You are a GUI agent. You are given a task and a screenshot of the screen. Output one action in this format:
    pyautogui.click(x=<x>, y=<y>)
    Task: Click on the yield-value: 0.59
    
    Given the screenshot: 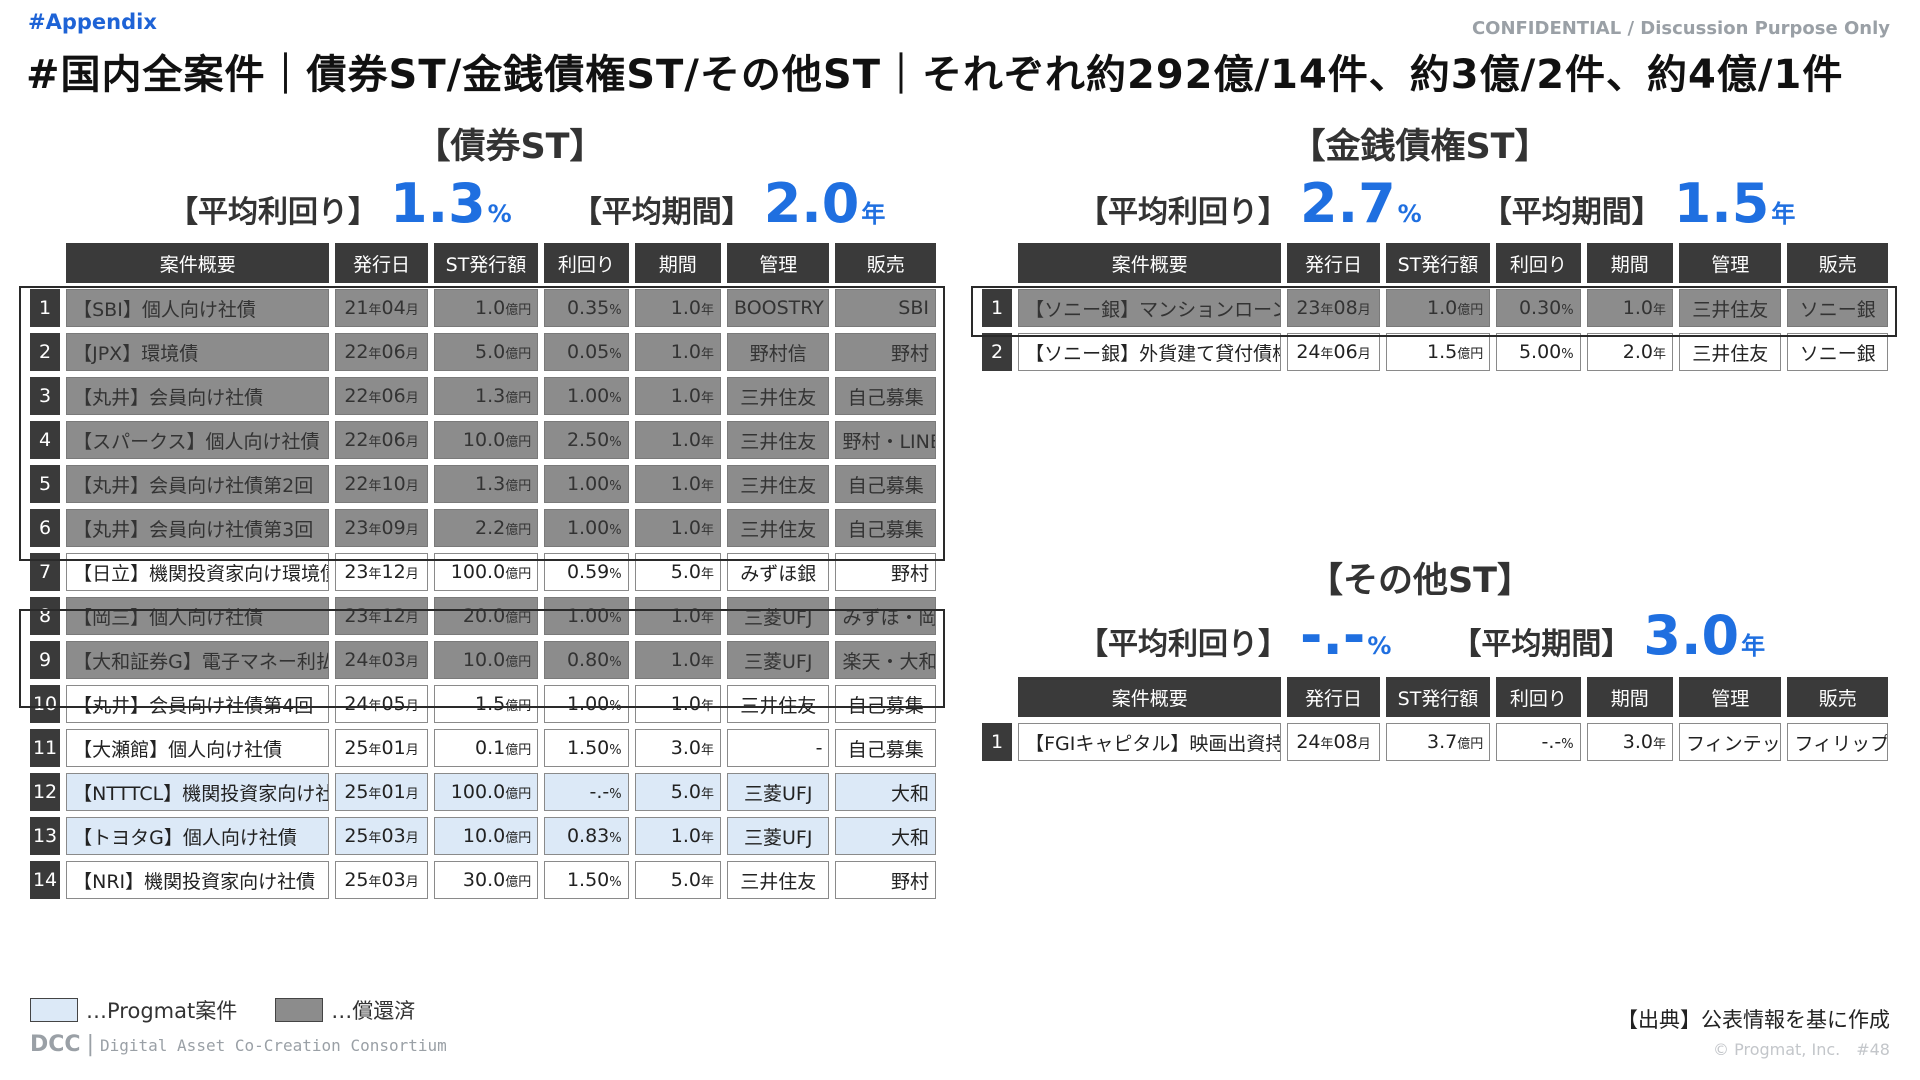 What is the action you would take?
    pyautogui.click(x=588, y=572)
    